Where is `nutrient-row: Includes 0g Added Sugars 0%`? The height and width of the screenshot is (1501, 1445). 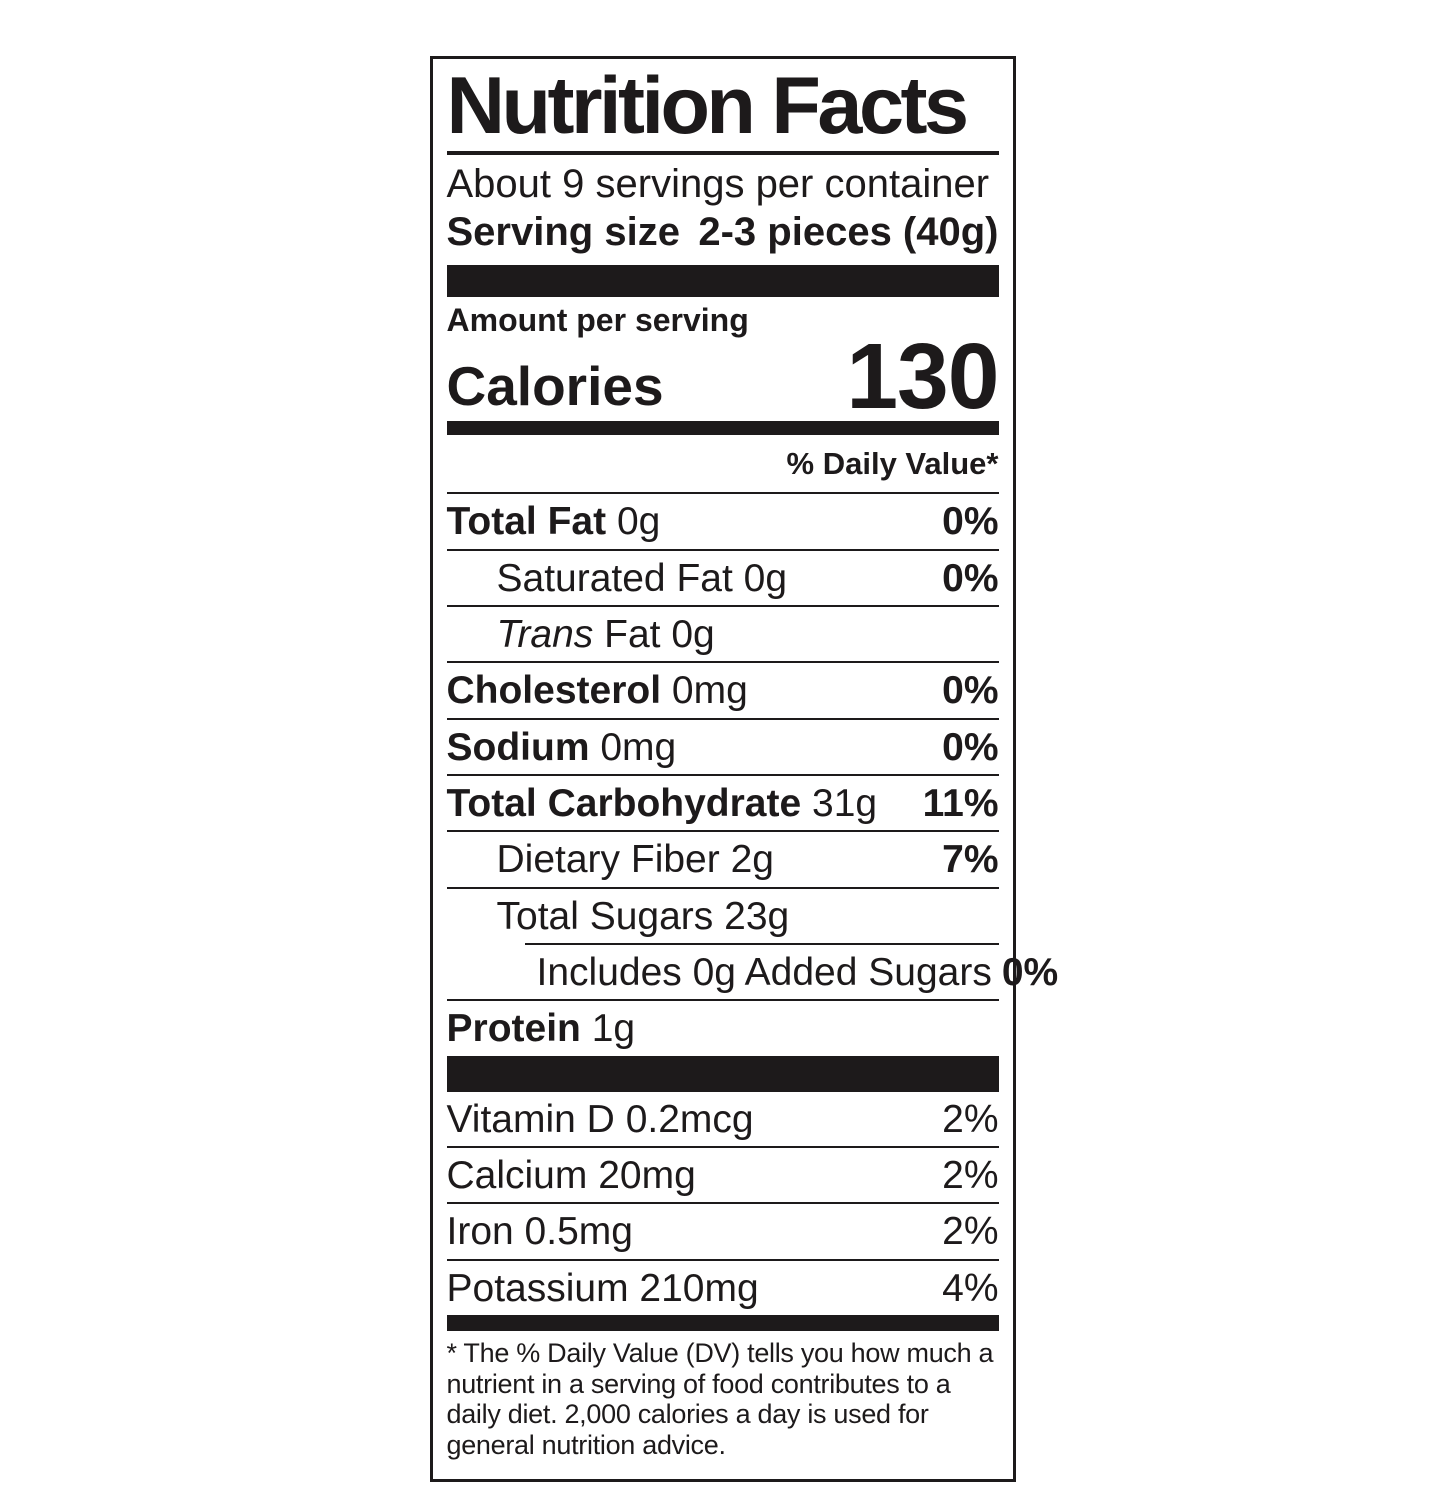
nutrient-row: Includes 0g Added Sugars 0% is located at coordinates (753, 972).